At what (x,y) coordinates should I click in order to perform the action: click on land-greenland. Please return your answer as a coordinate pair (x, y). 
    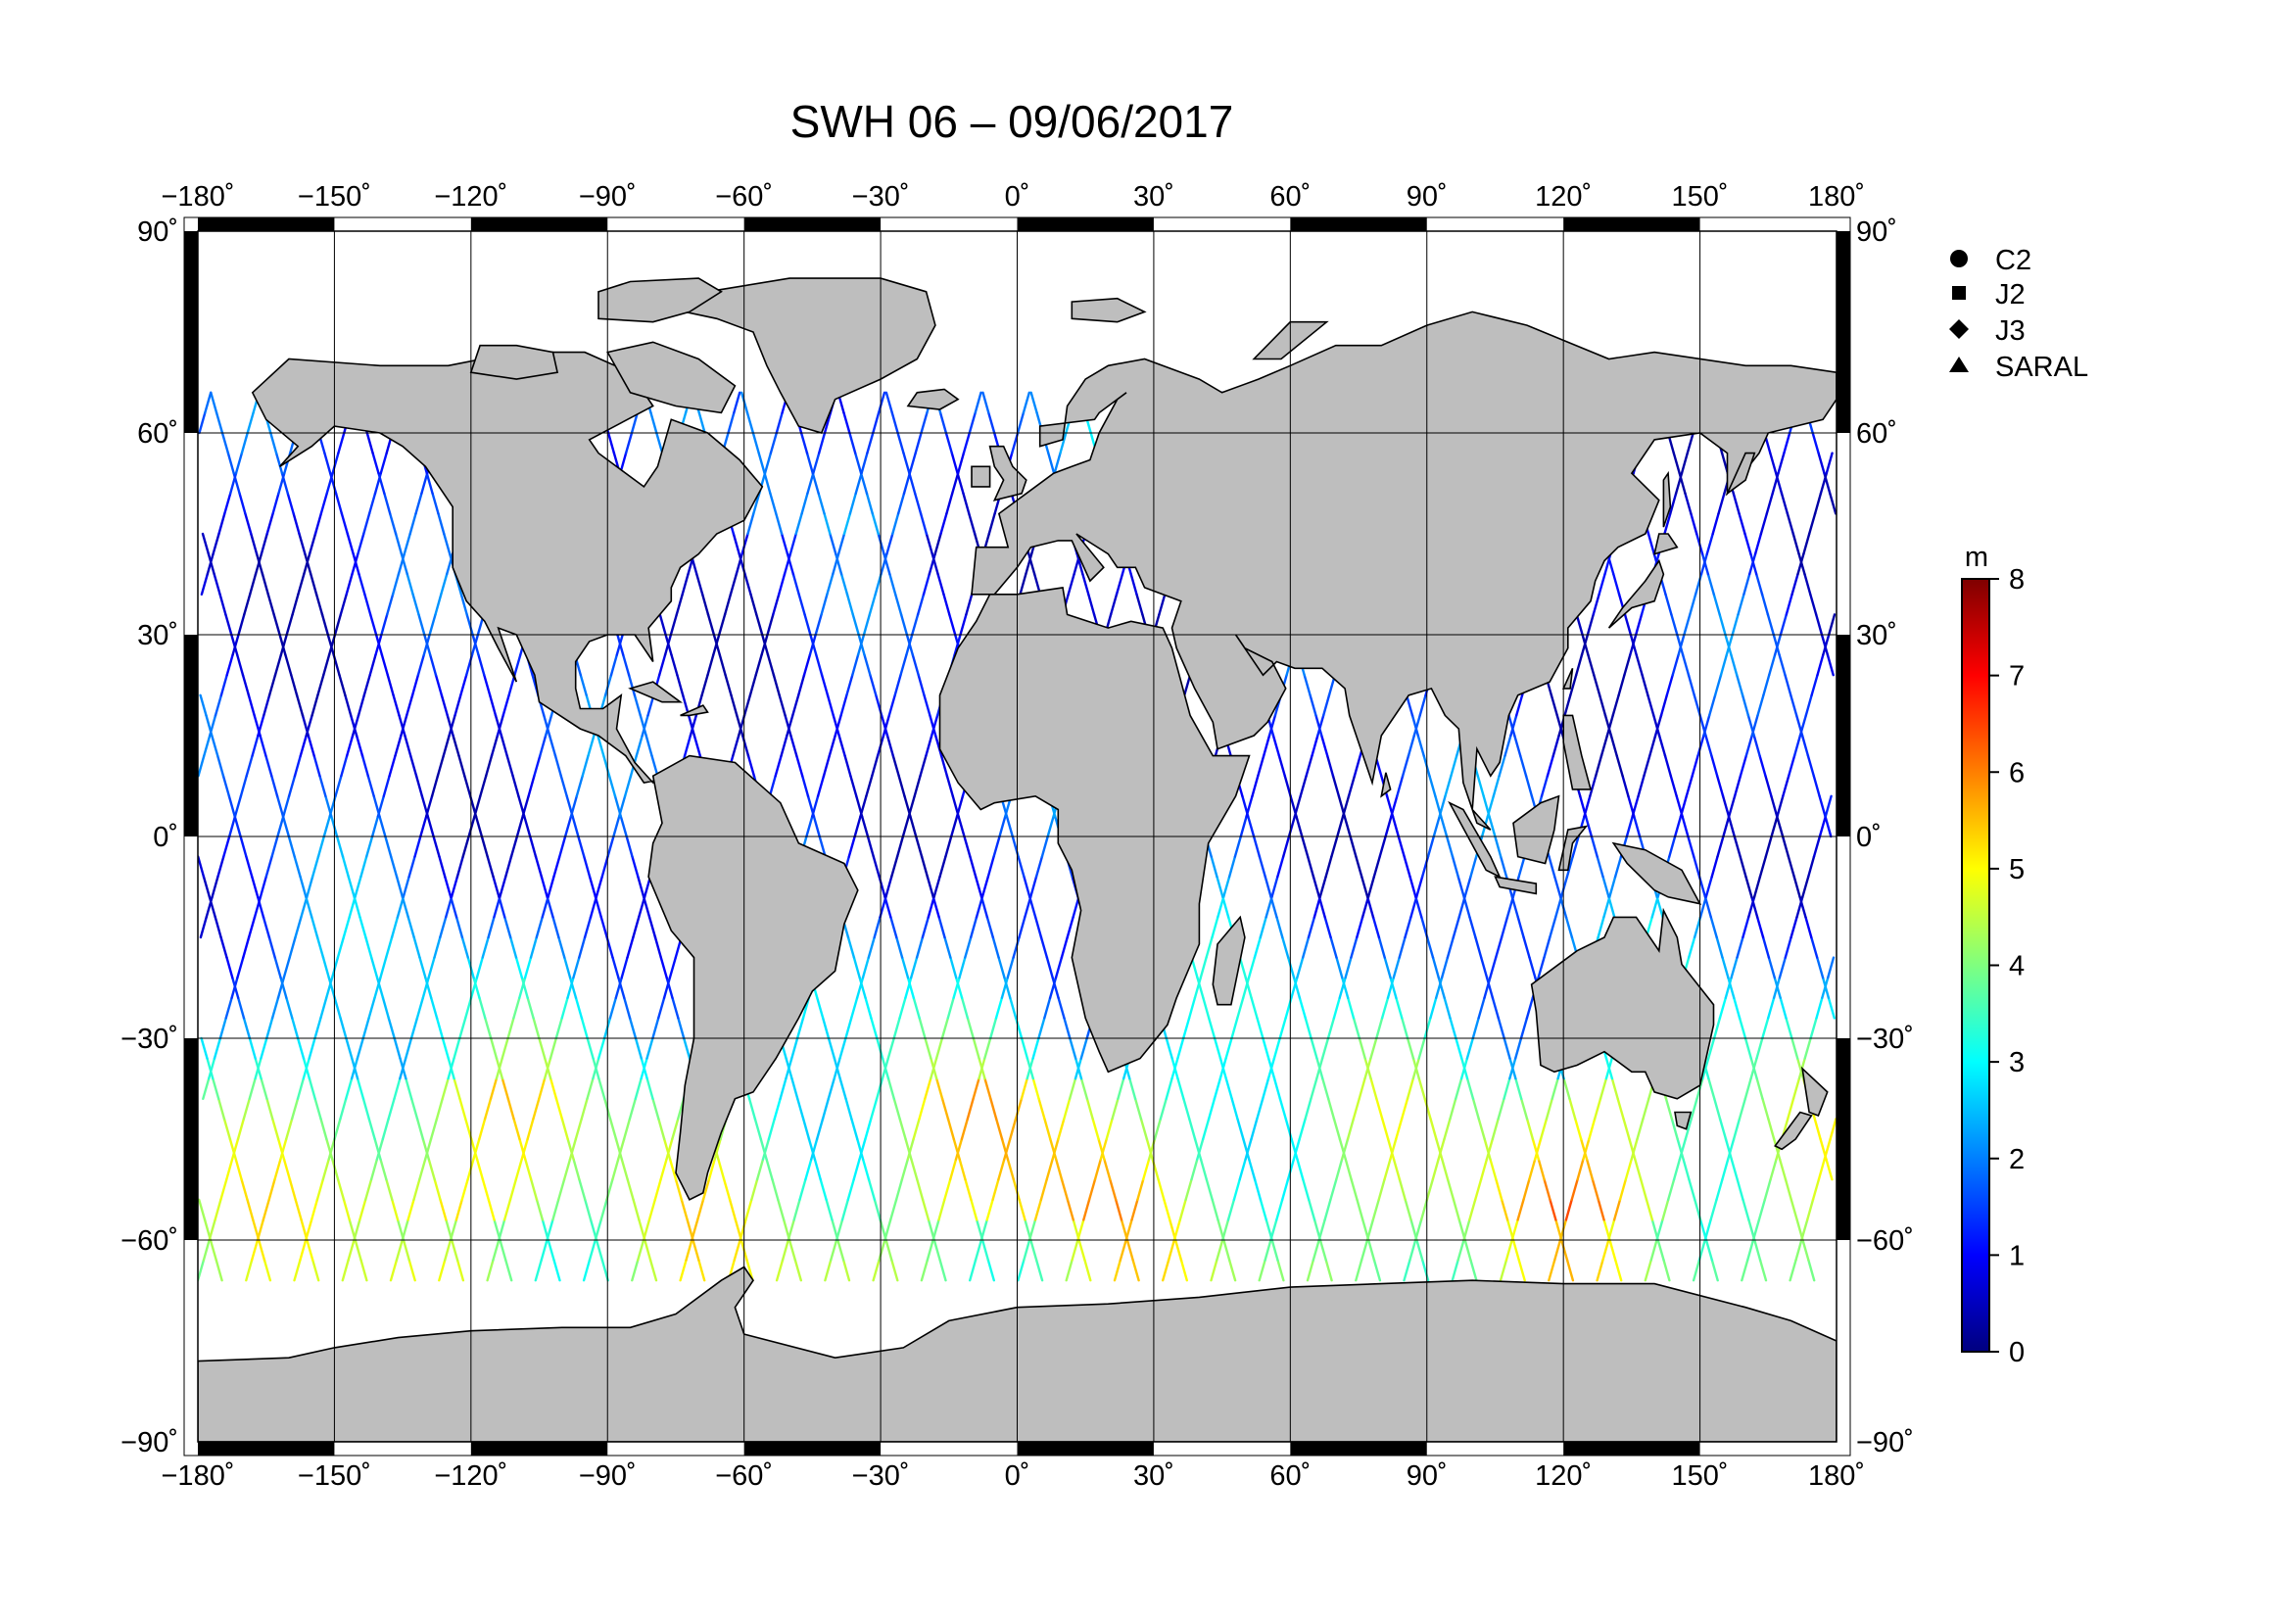
    Looking at the image, I should click on (809, 355).